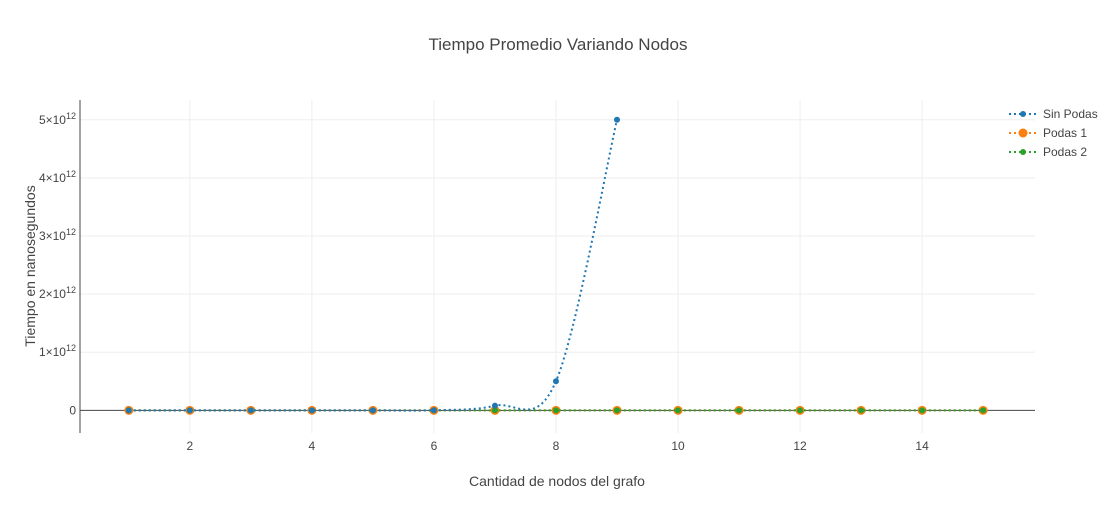 The height and width of the screenshot is (514, 1116). Describe the element at coordinates (57, 235) in the screenshot. I see `y-tick-label: 3×10¹²` at that location.